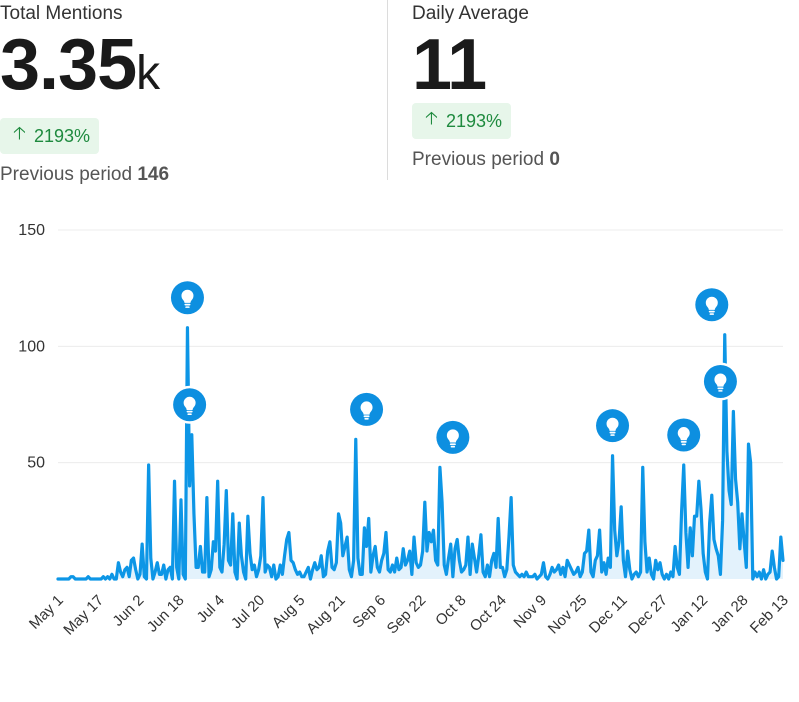 The height and width of the screenshot is (702, 799). Describe the element at coordinates (128, 611) in the screenshot. I see `x-tick-label: Jun 2` at that location.